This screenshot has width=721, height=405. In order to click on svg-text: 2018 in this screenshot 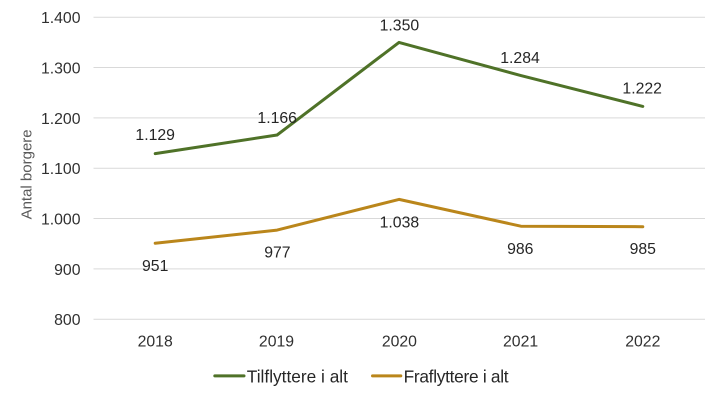, I will do `click(155, 342)`.